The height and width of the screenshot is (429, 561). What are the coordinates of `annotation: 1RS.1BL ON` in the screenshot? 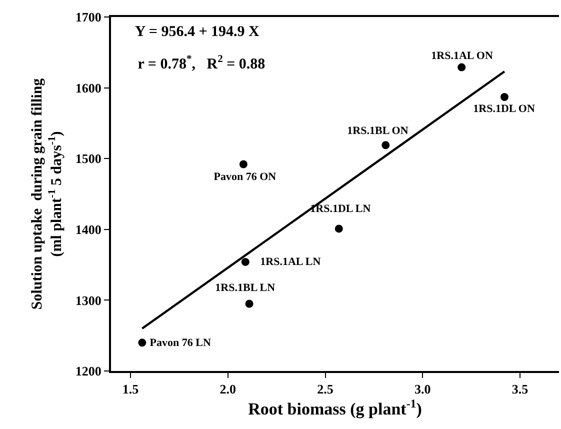 It's located at (377, 131).